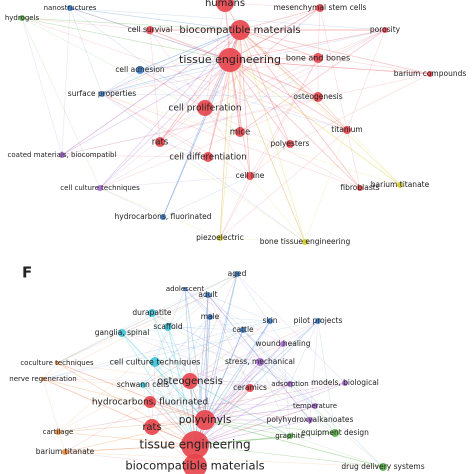 This screenshot has width=474, height=474. What do you see at coordinates (289, 384) in the screenshot?
I see `node-label: adsorption` at bounding box center [289, 384].